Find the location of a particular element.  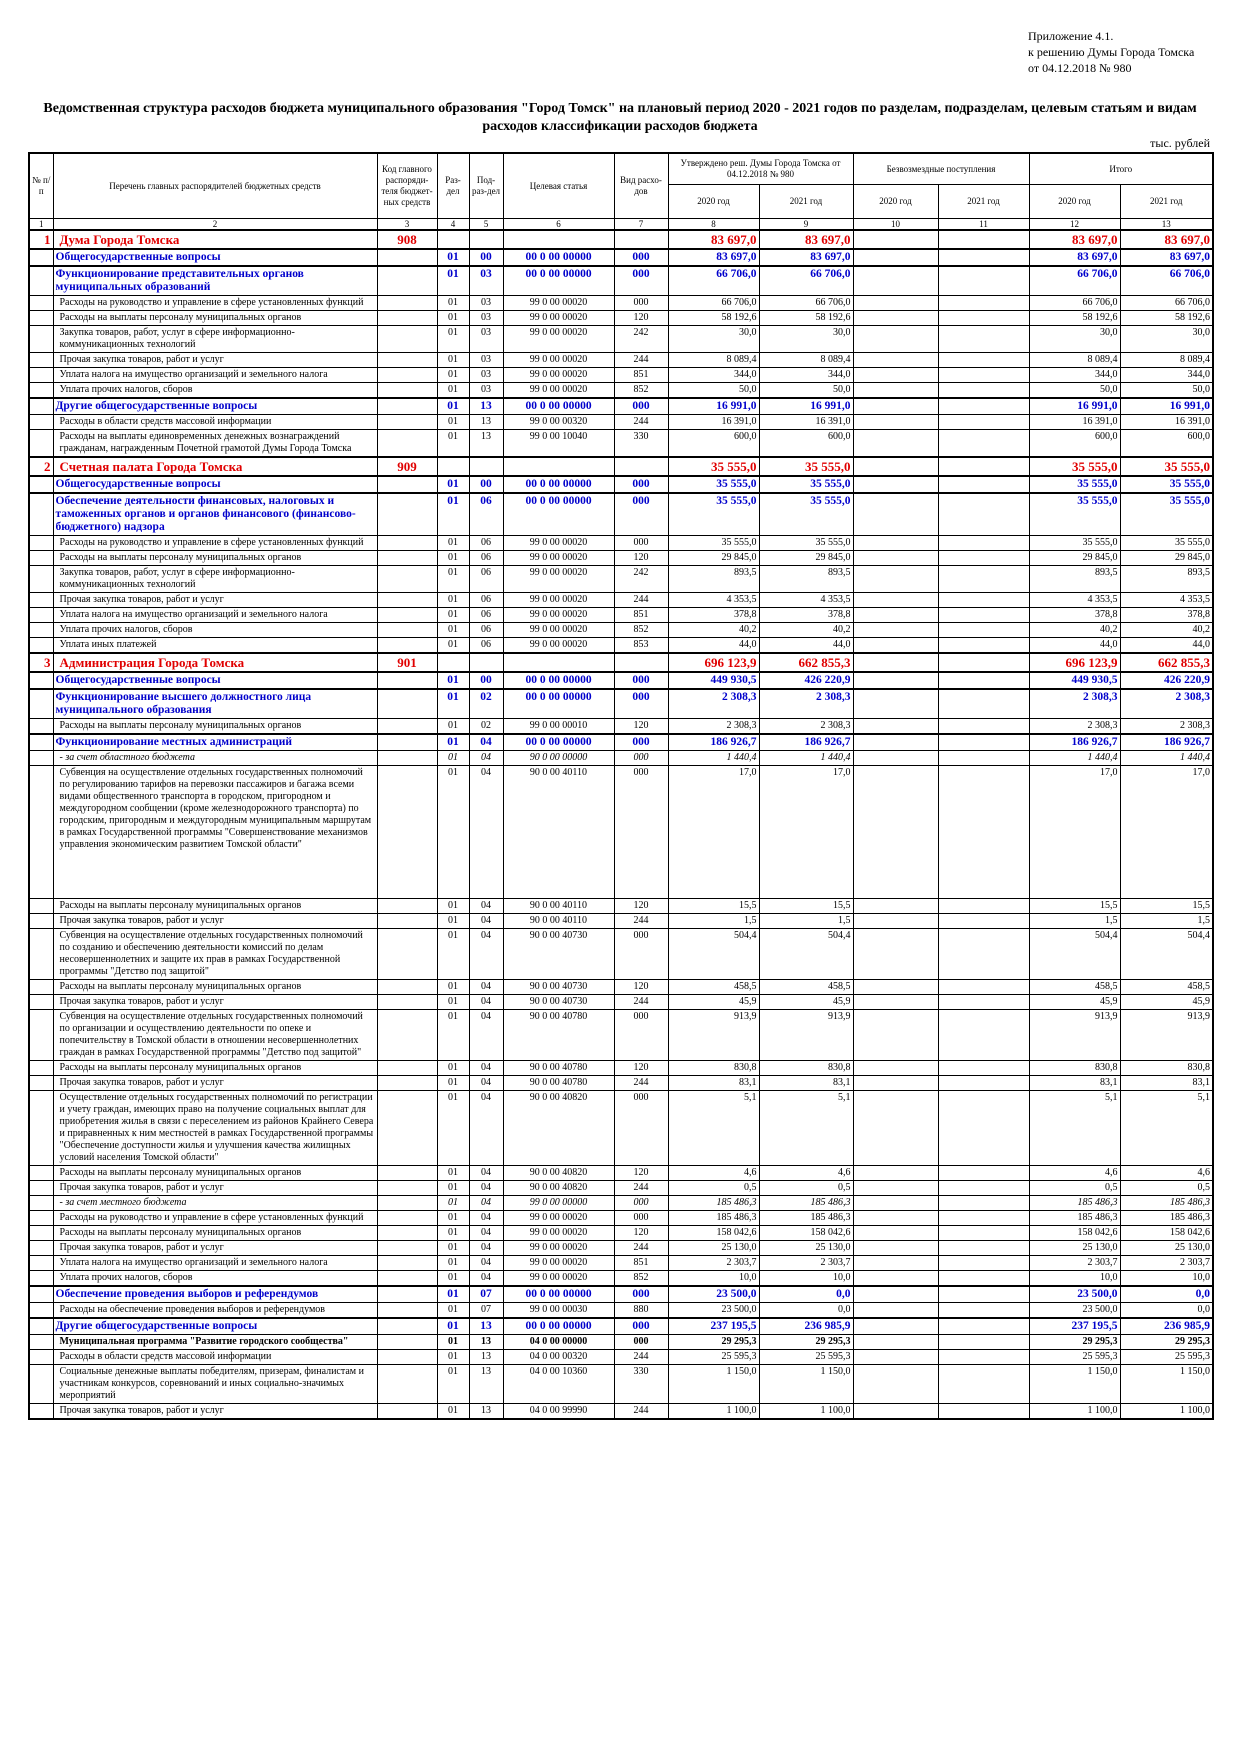

cell: 58 192,6 is located at coordinates (1166, 318).